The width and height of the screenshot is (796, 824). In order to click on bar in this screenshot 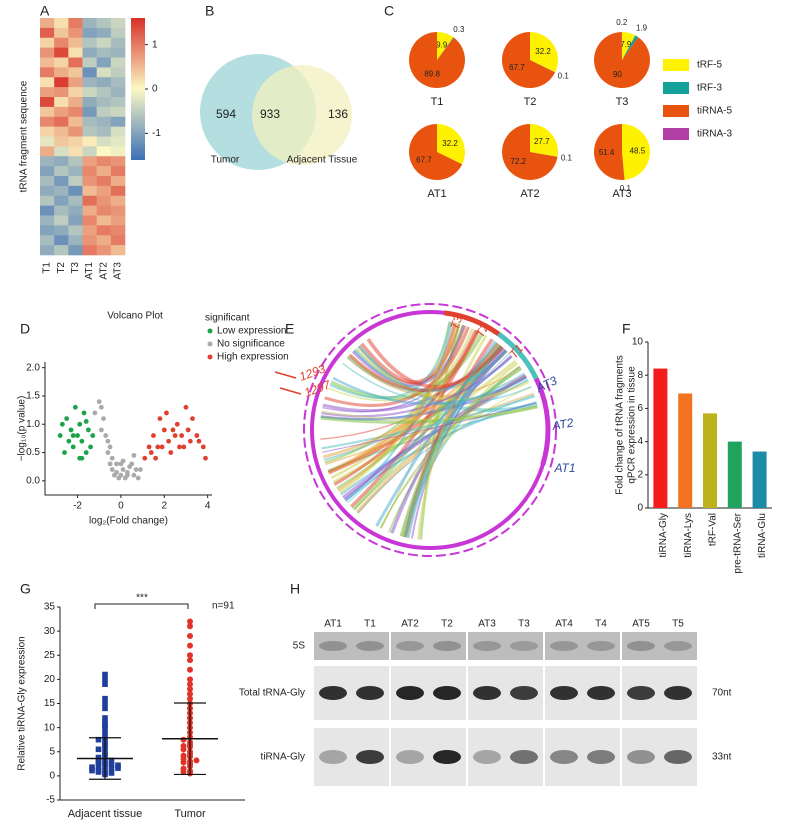, I will do `click(759, 479)`.